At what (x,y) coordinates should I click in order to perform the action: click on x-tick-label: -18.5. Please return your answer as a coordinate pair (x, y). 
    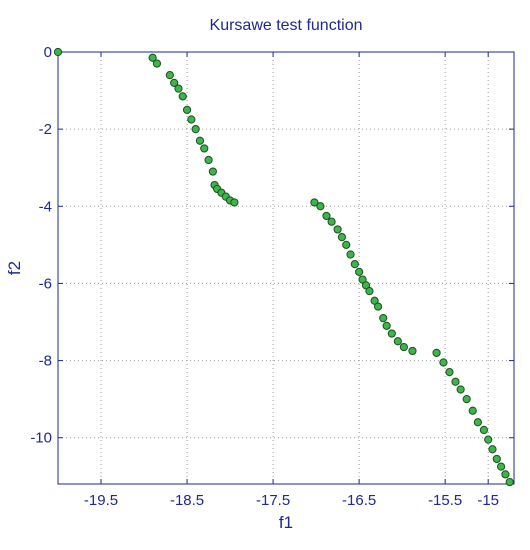
    Looking at the image, I should click on (187, 500).